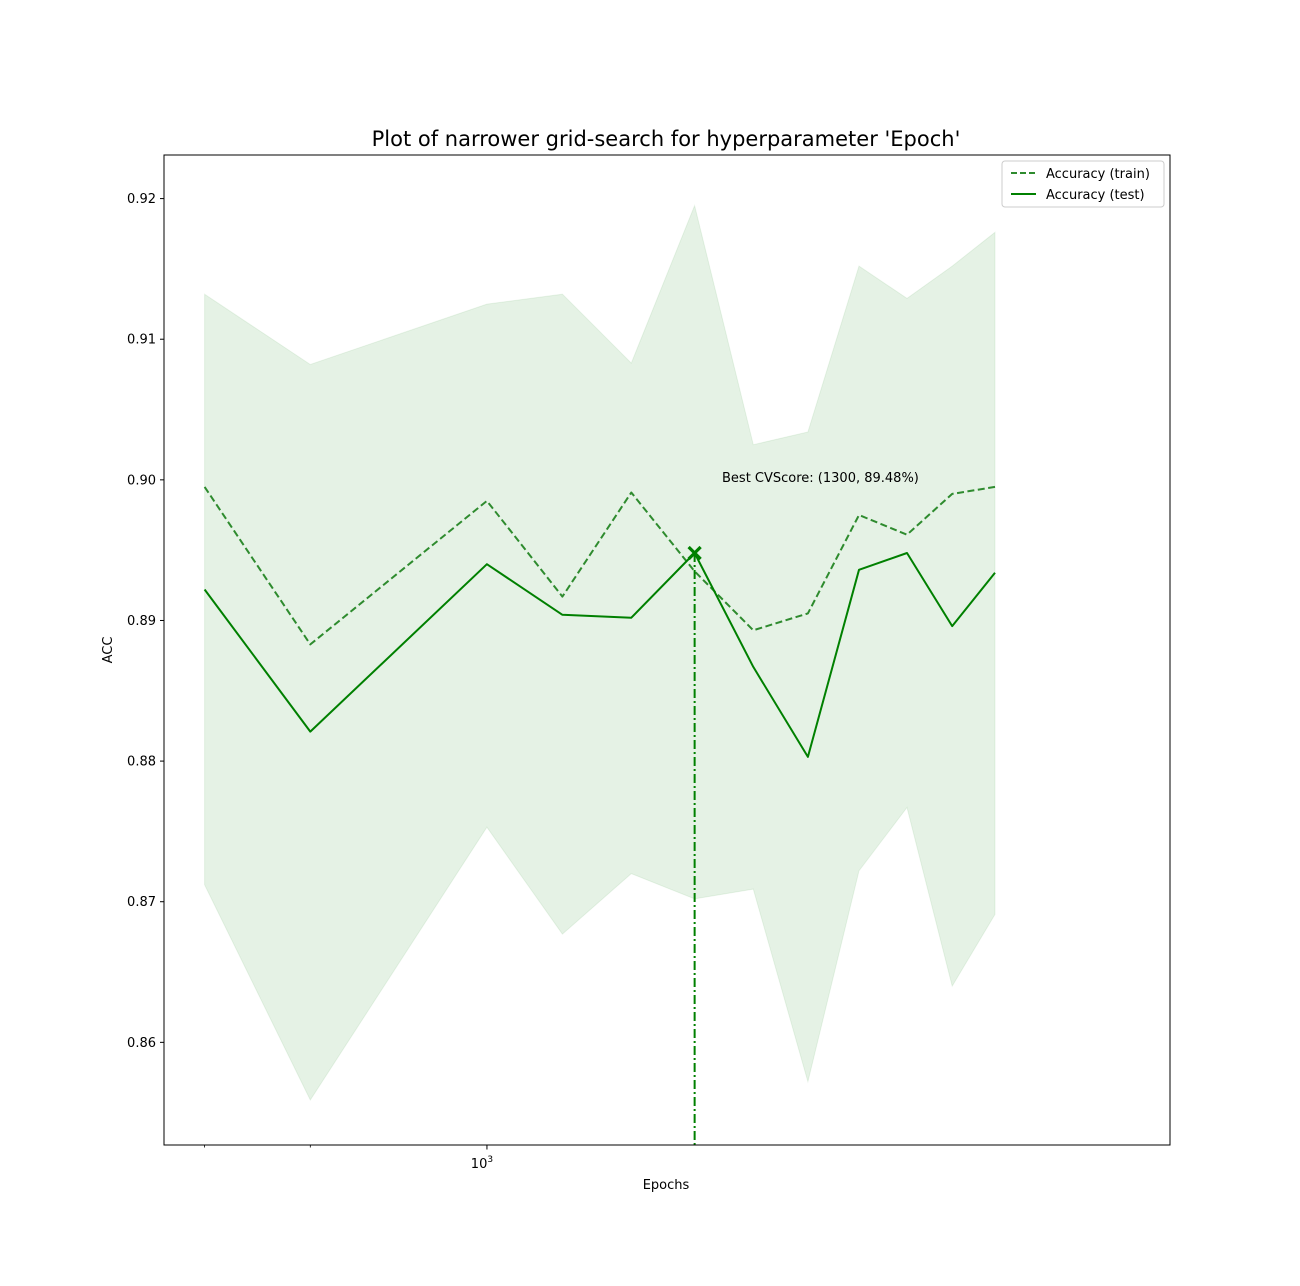 The width and height of the screenshot is (1300, 1286). Describe the element at coordinates (1098, 174) in the screenshot. I see `legend-train-label: Accuracy (train)` at that location.